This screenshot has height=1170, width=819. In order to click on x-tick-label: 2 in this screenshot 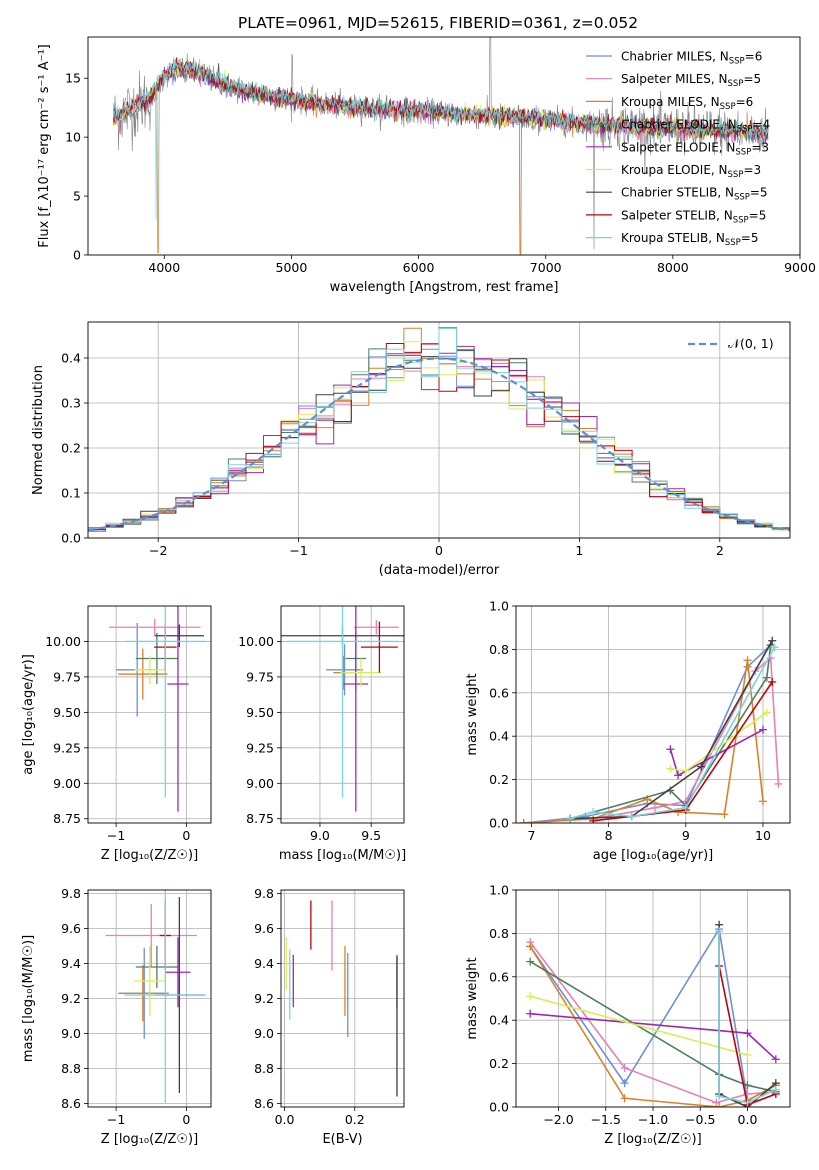, I will do `click(720, 550)`.